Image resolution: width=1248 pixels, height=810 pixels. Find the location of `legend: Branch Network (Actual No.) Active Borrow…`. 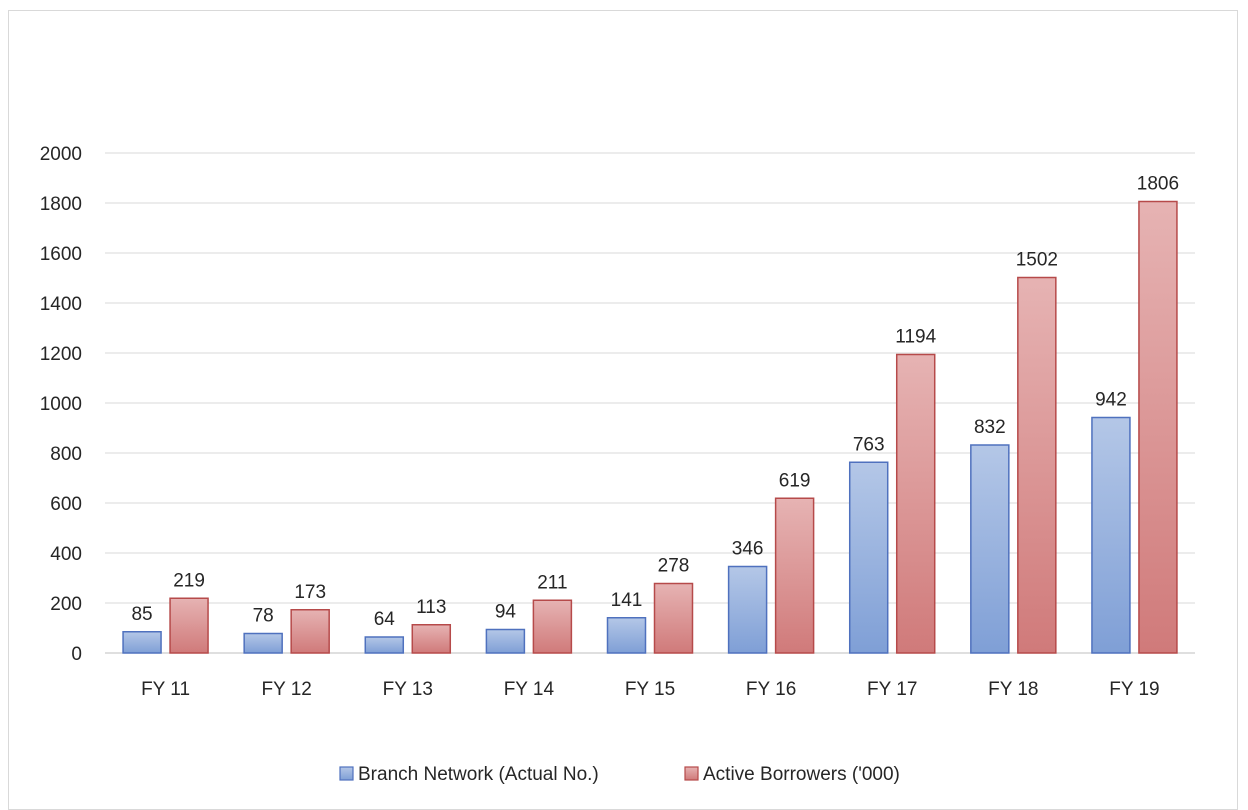

legend: Branch Network (Actual No.) Active Borrow… is located at coordinates (619, 774).